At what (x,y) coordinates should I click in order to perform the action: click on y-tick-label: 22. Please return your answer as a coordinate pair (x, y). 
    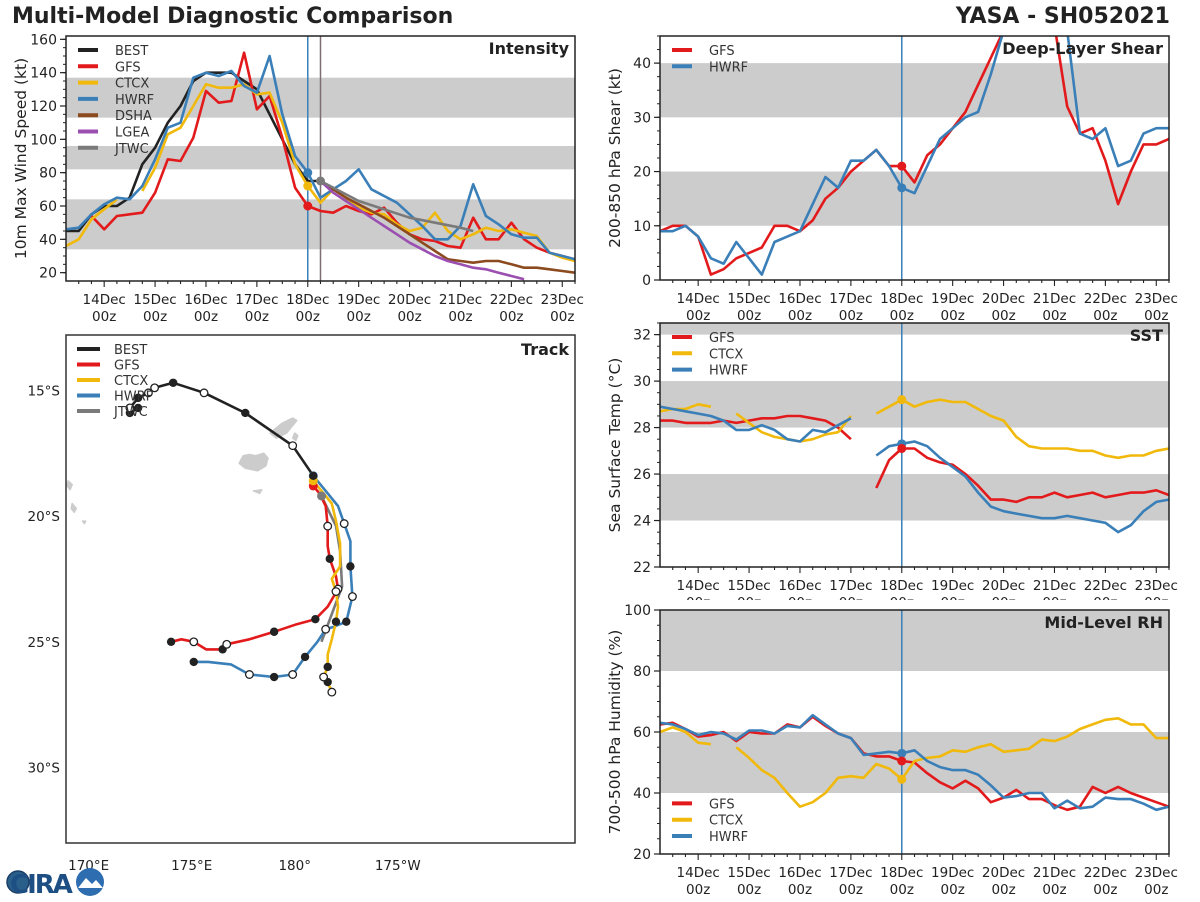
    Looking at the image, I should click on (642, 568).